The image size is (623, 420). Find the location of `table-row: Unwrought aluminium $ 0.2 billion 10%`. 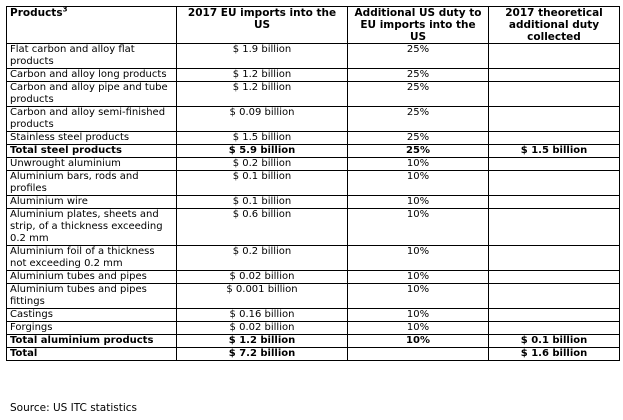

table-row: Unwrought aluminium $ 0.2 billion 10% is located at coordinates (313, 164).